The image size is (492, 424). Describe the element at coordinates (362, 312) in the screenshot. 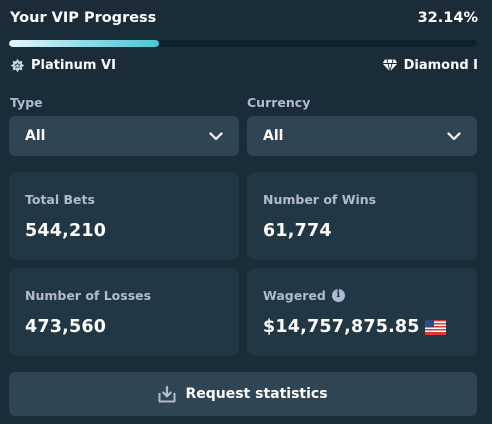

I see `wagered-card: Wagered i $14,757,875.85` at that location.